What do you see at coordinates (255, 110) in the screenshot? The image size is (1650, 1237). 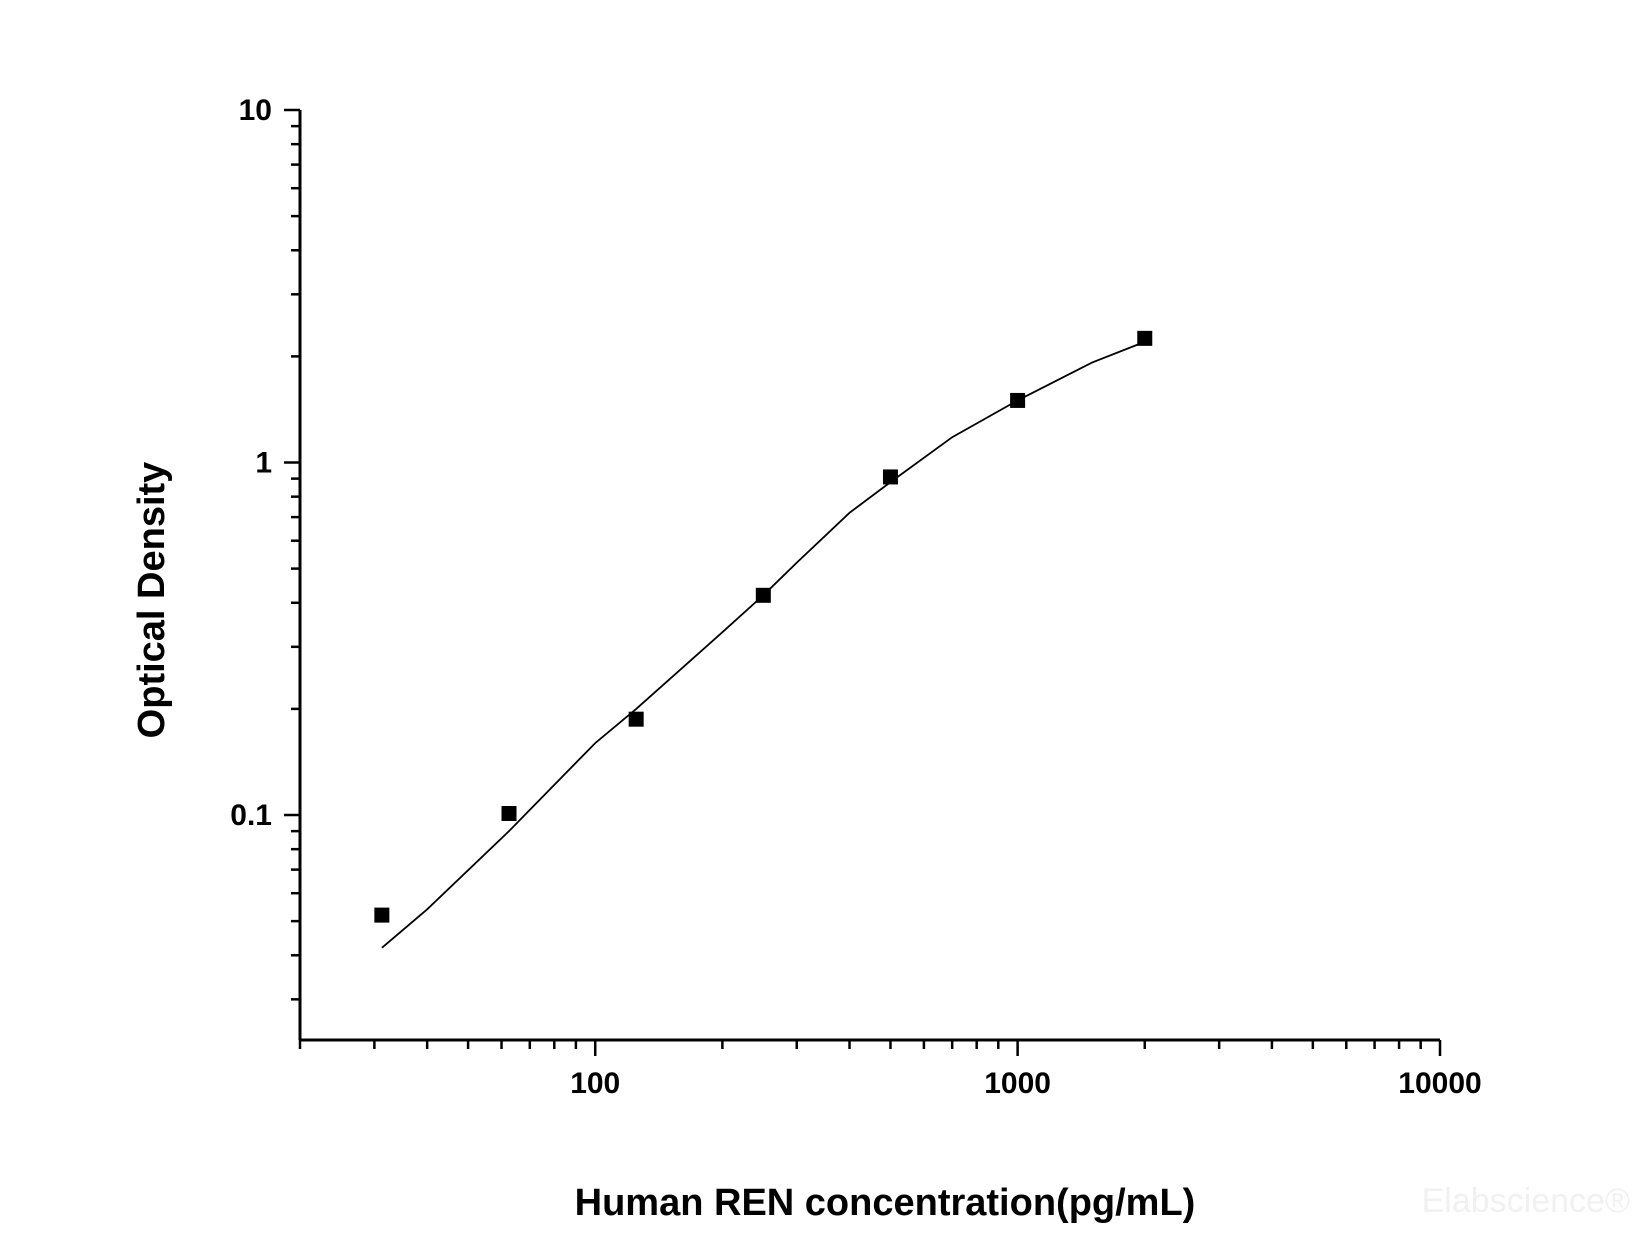 I see `y-tick-label: 10` at bounding box center [255, 110].